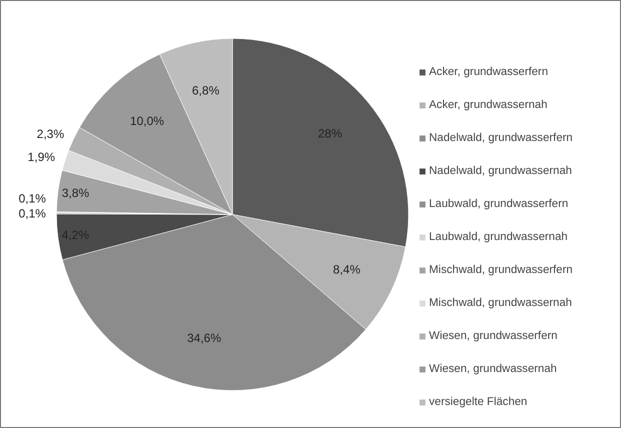 The width and height of the screenshot is (621, 428). What do you see at coordinates (478, 402) in the screenshot?
I see `legend-label: versiegelte Flächen` at bounding box center [478, 402].